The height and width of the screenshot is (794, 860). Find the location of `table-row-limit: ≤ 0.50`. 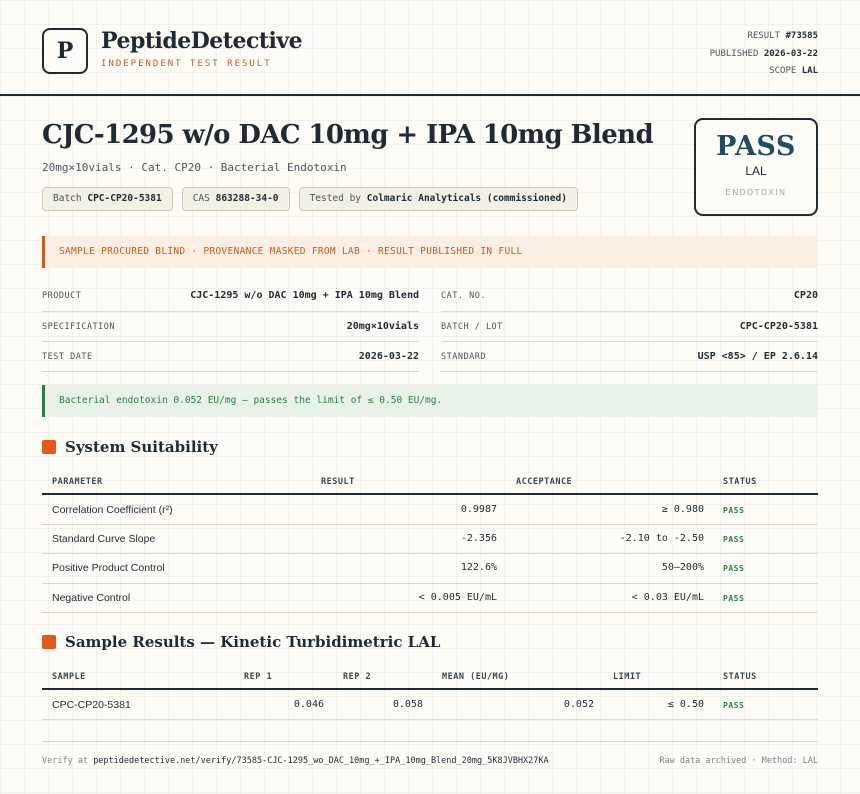

table-row-limit: ≤ 0.50 is located at coordinates (685, 704).